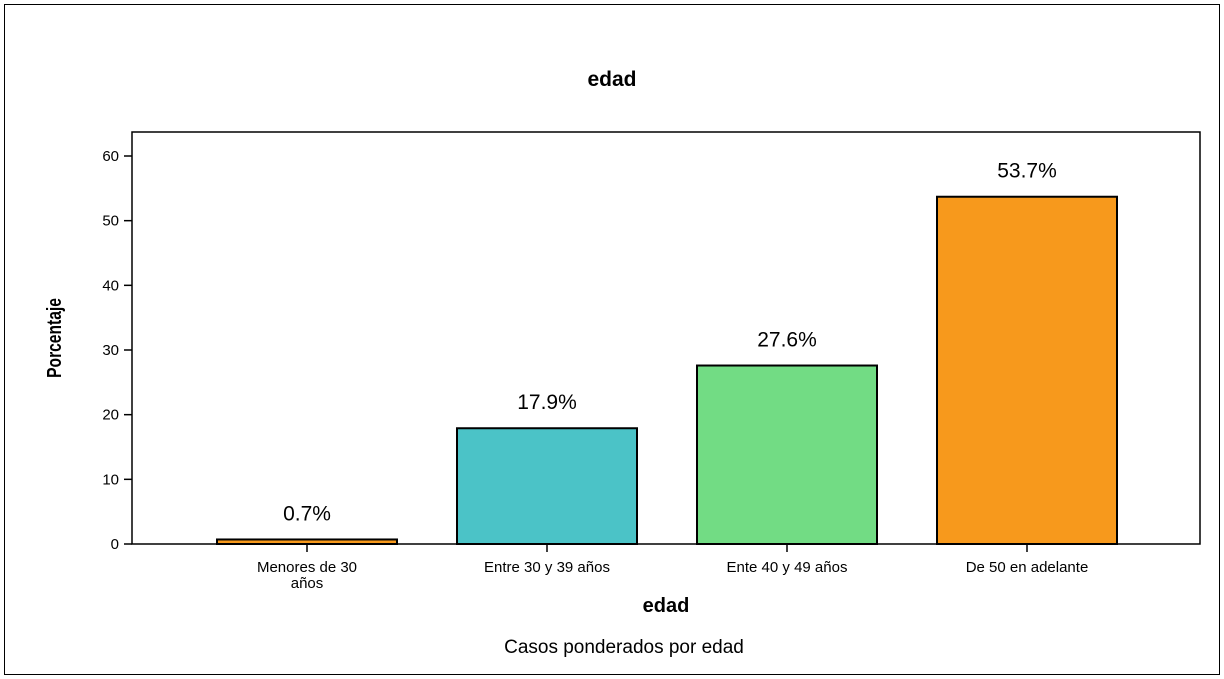  What do you see at coordinates (1027, 567) in the screenshot?
I see `x-category-label: De 50 en adelante` at bounding box center [1027, 567].